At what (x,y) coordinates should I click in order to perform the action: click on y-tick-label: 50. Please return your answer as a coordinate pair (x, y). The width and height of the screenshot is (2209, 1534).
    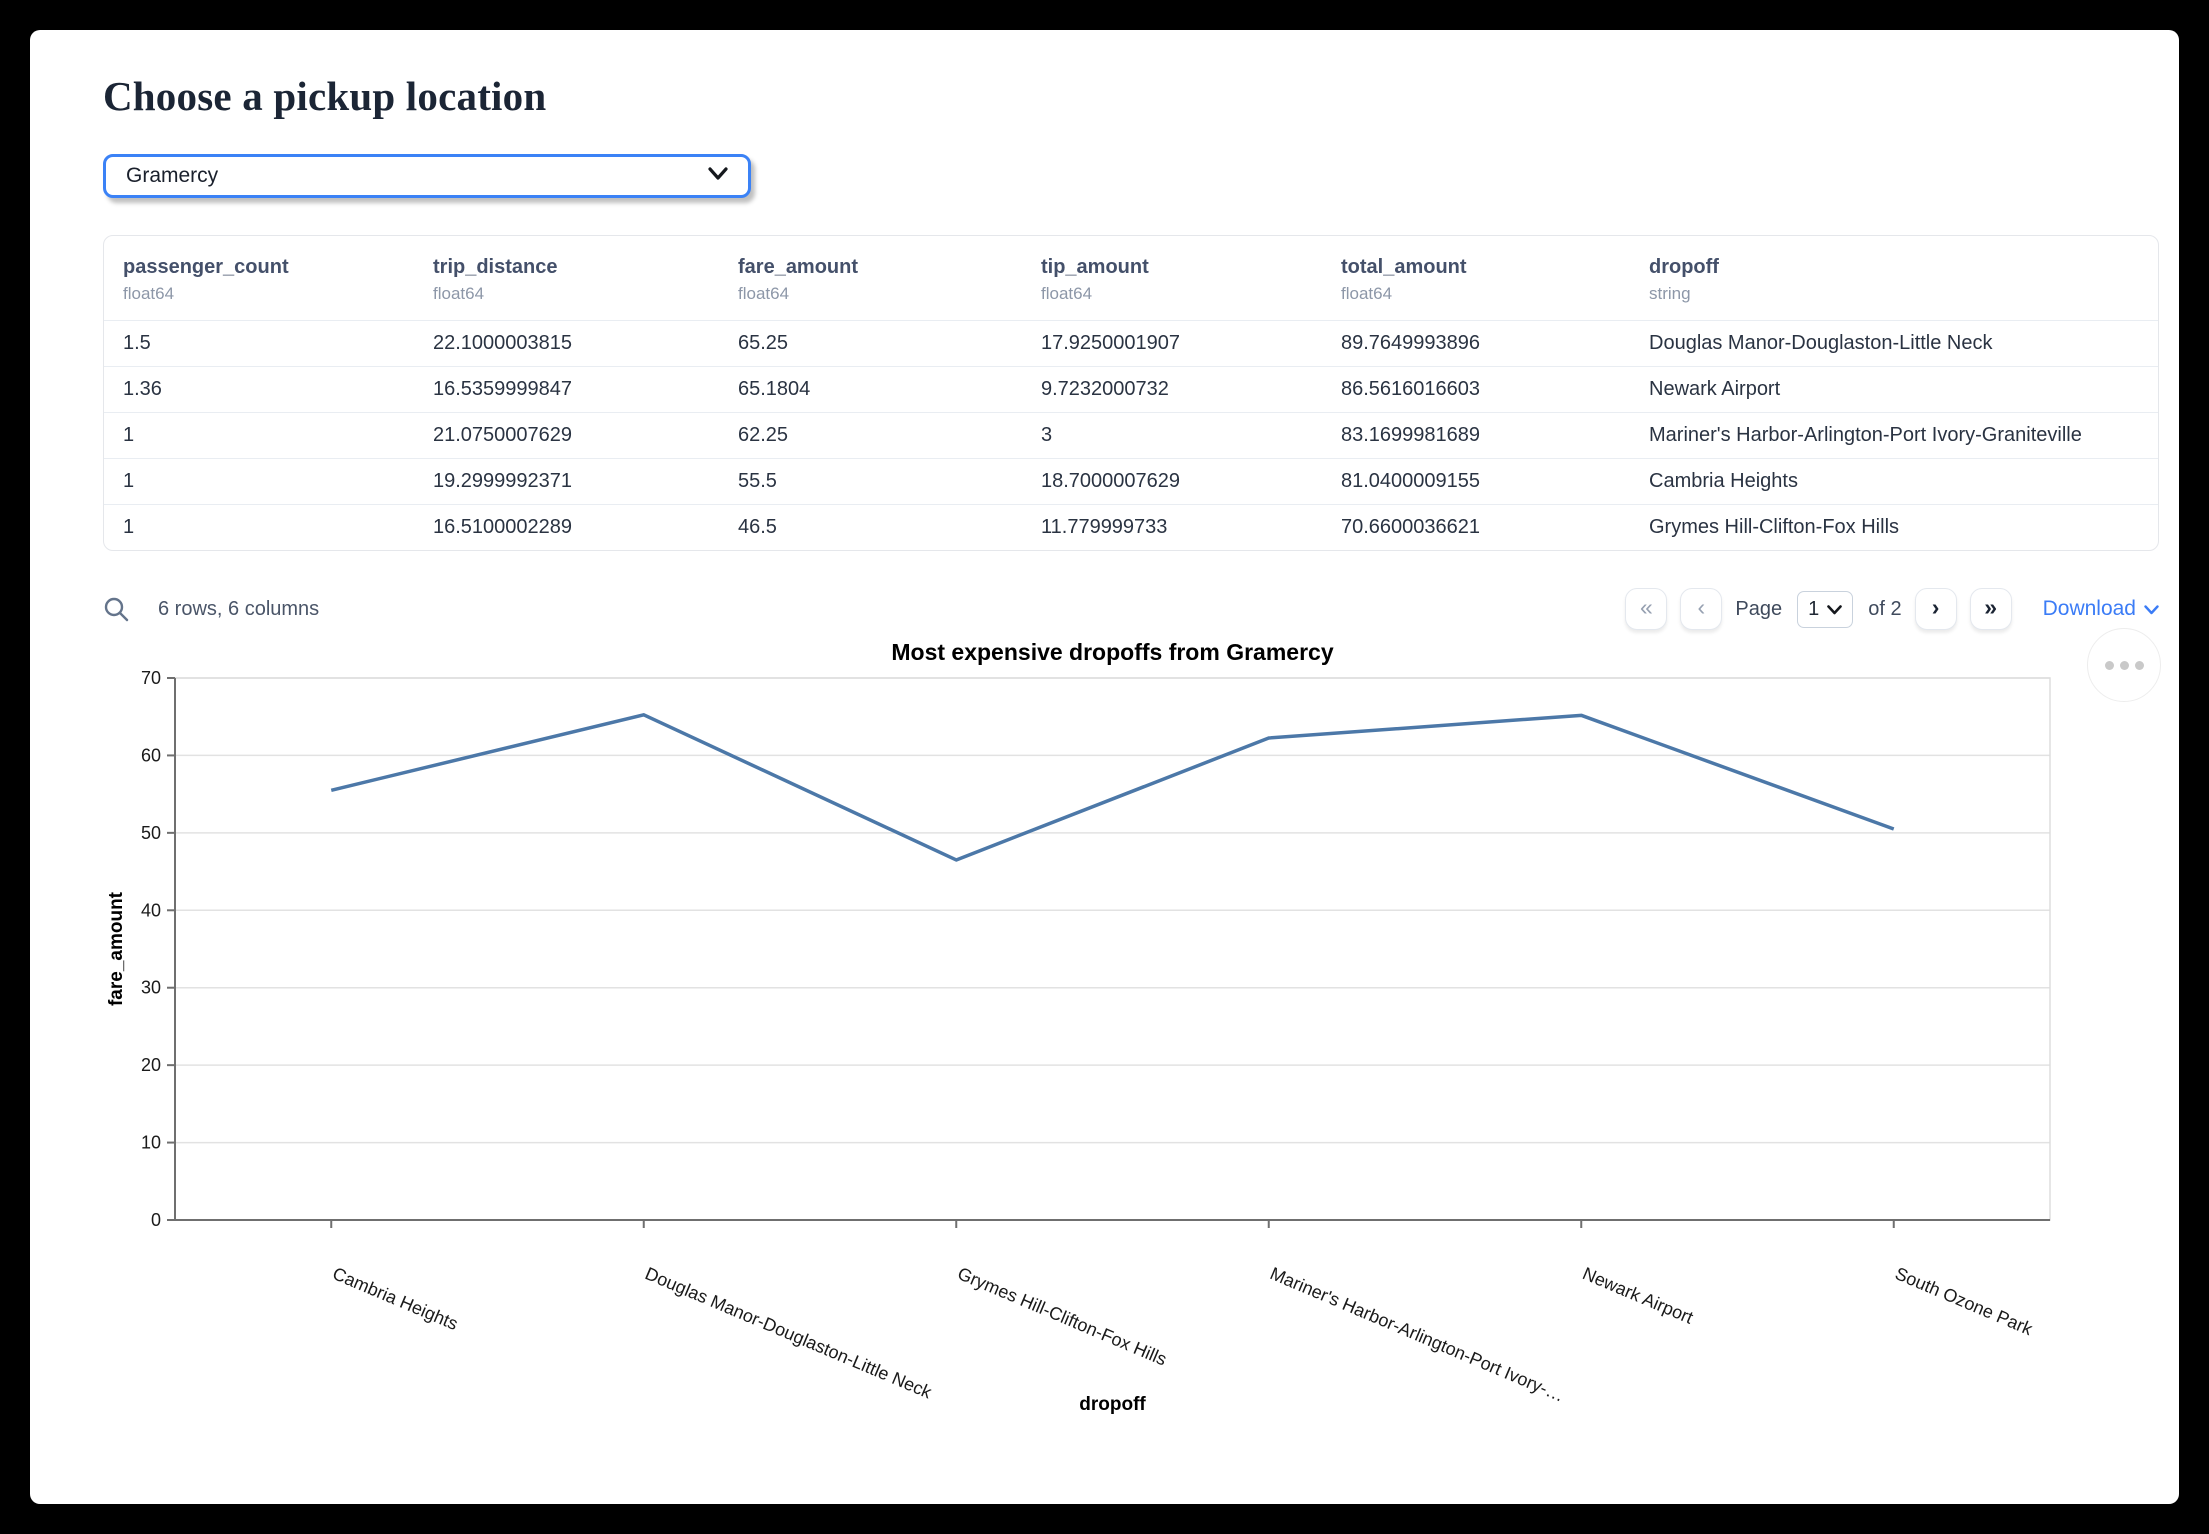
    Looking at the image, I should click on (151, 833).